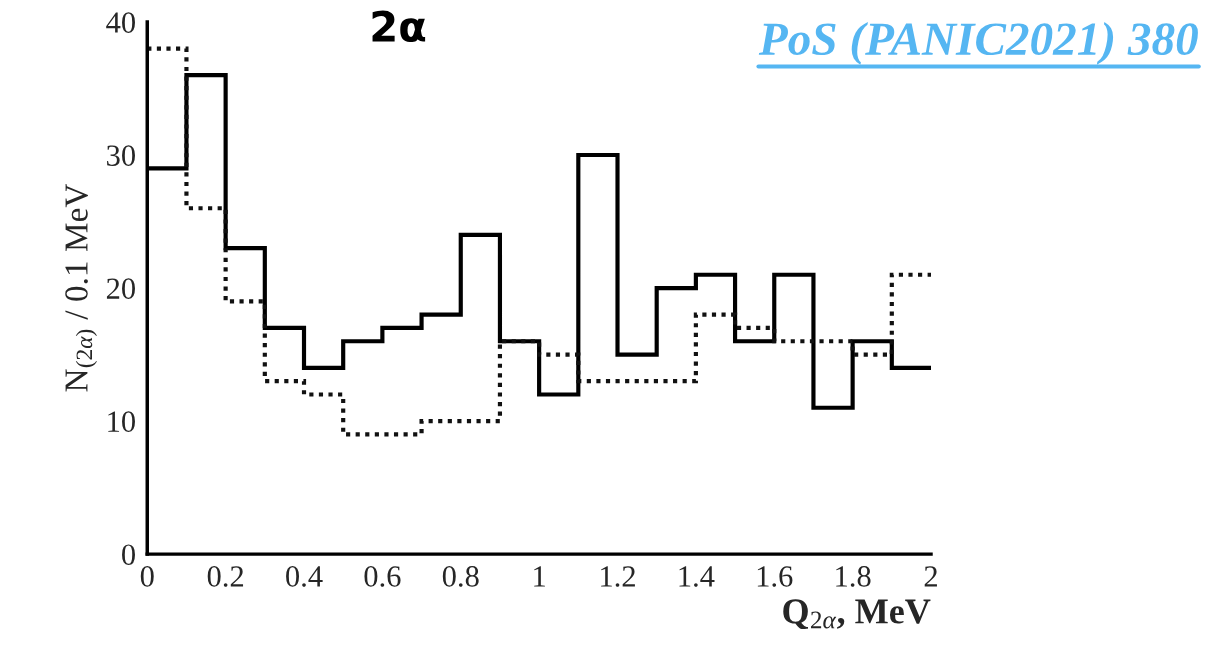  What do you see at coordinates (120, 22) in the screenshot?
I see `y-tick-label: 40` at bounding box center [120, 22].